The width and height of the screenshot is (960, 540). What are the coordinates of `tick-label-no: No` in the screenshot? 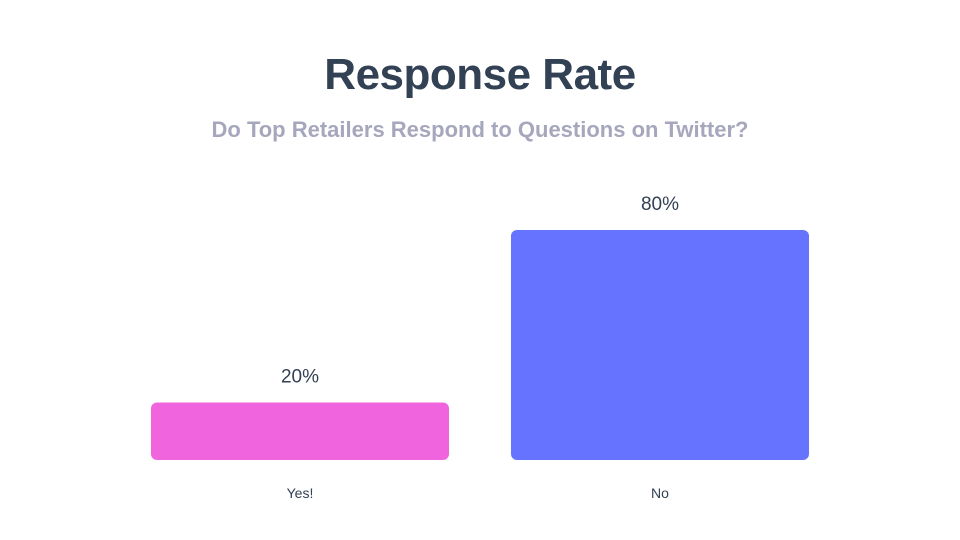 It's located at (660, 493).